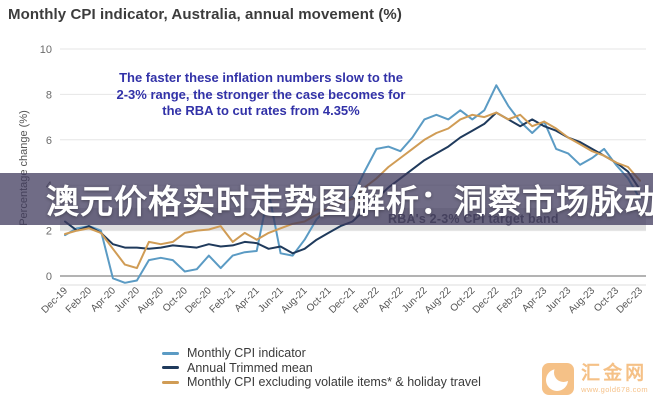 This screenshot has height=400, width=653. I want to click on svg-text: 8, so click(49, 95).